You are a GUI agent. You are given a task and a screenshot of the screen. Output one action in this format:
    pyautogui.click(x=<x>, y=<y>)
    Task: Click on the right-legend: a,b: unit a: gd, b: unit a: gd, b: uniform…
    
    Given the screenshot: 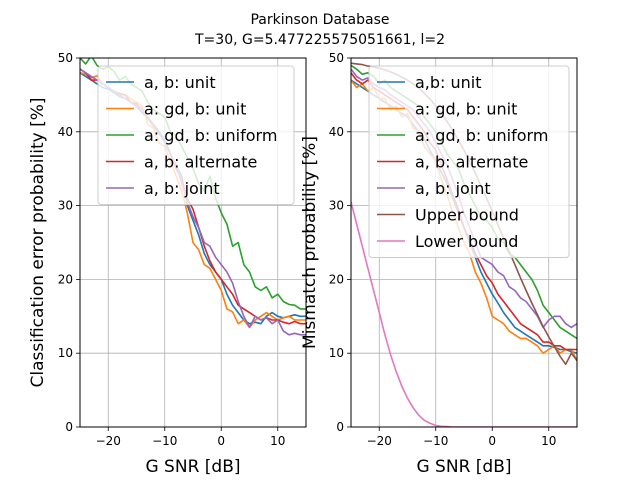 What is the action you would take?
    pyautogui.click(x=469, y=161)
    